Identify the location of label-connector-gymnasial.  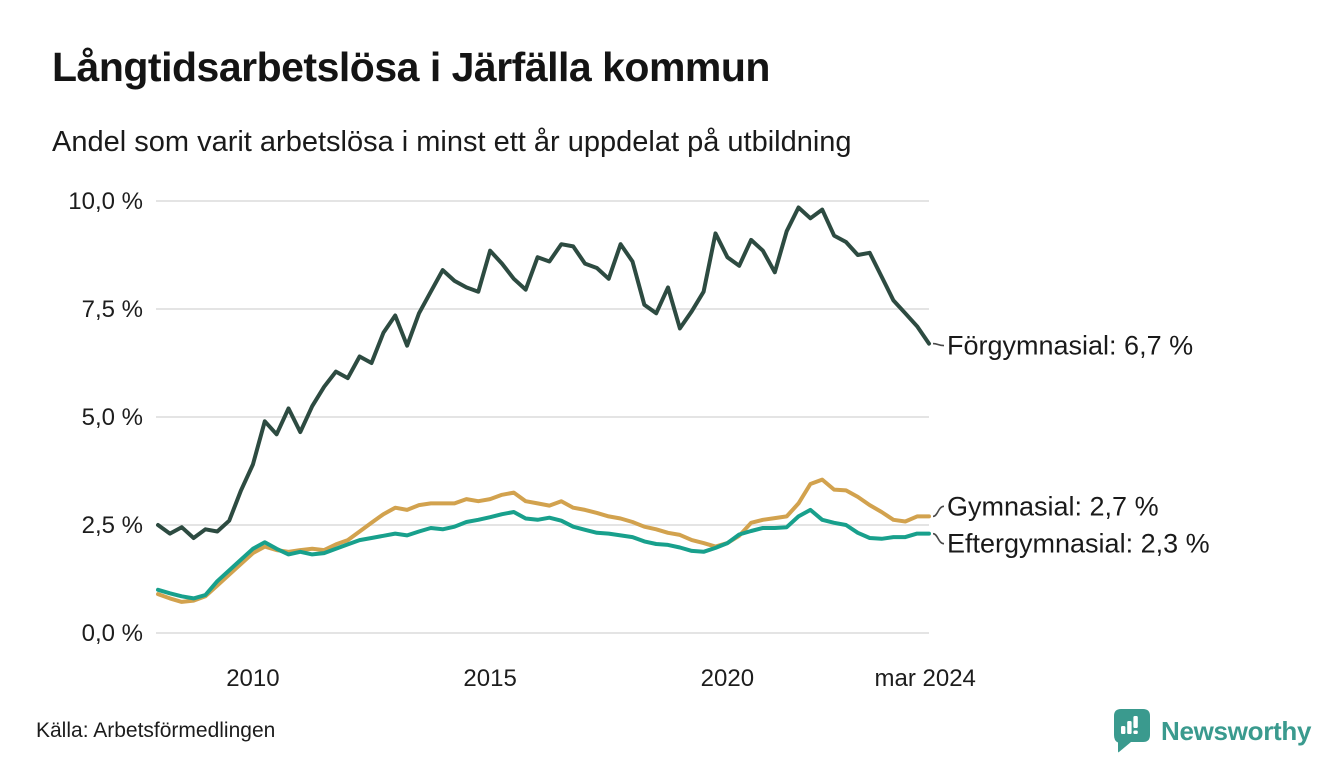
(938, 511).